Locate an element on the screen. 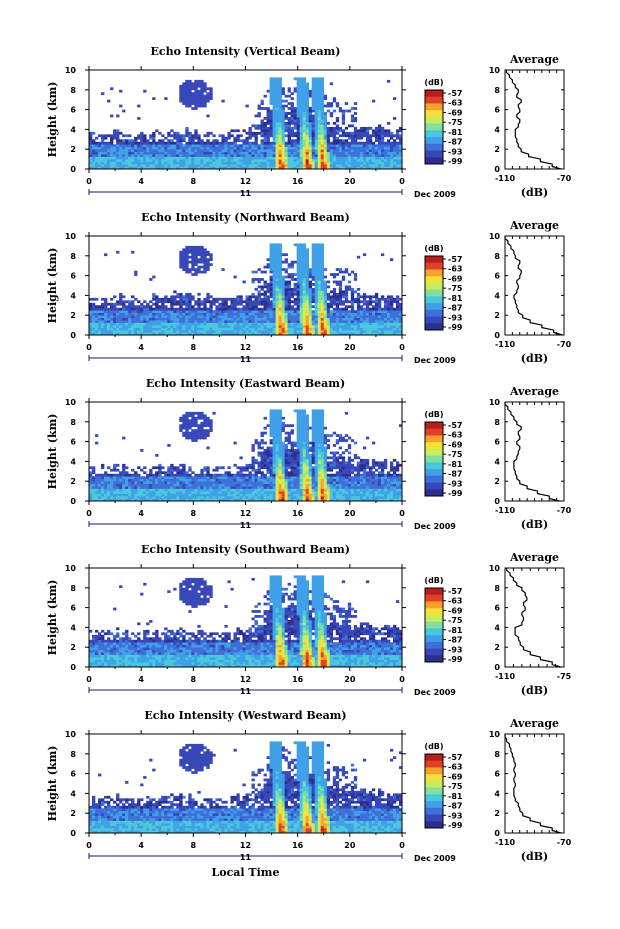  colorbar-segment is located at coordinates (434, 298).